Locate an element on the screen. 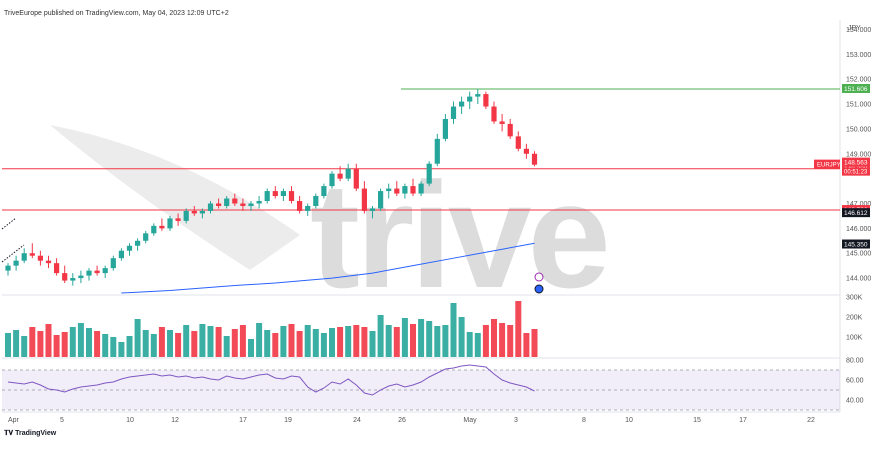  countdown-badge is located at coordinates (856, 171).